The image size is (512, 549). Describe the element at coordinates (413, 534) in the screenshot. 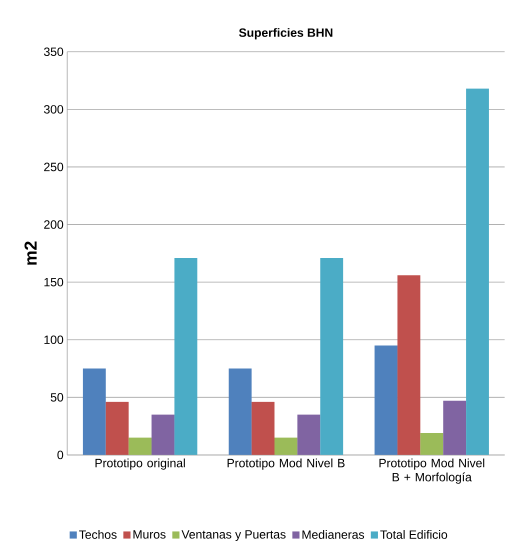

I see `legend-label: Total Edificio` at that location.